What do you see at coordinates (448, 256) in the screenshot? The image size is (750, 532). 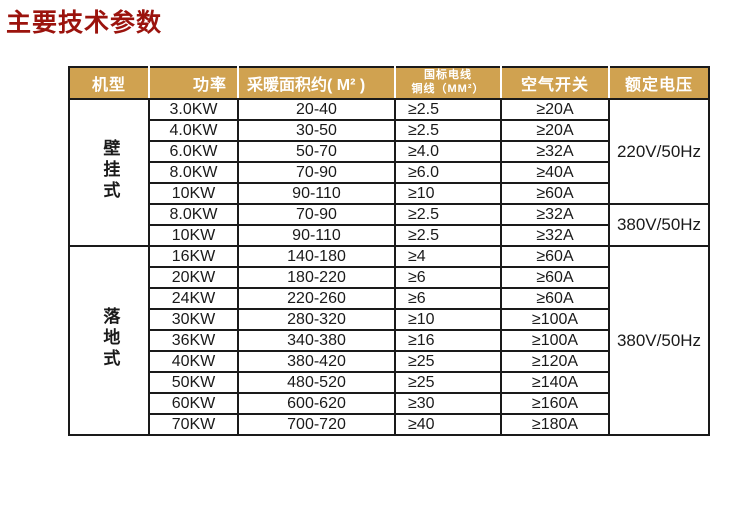 I see `wire-cell: ≥4` at bounding box center [448, 256].